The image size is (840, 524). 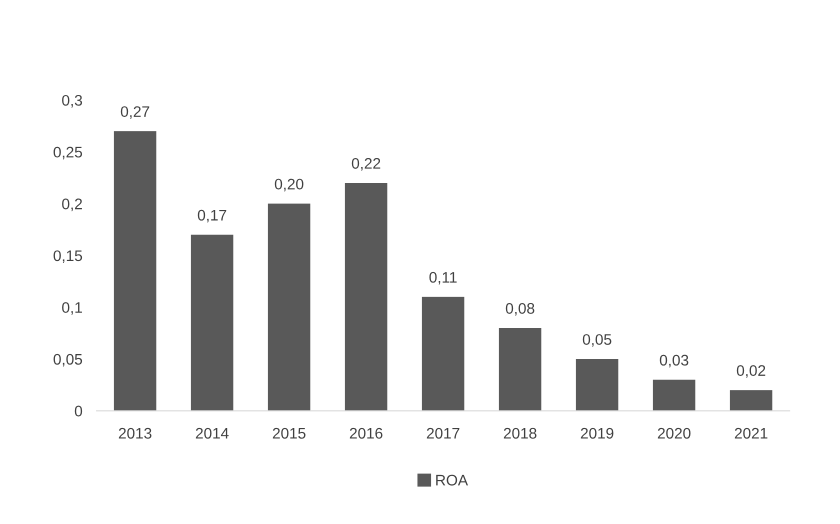 I want to click on data-label: 0,17, so click(x=212, y=216).